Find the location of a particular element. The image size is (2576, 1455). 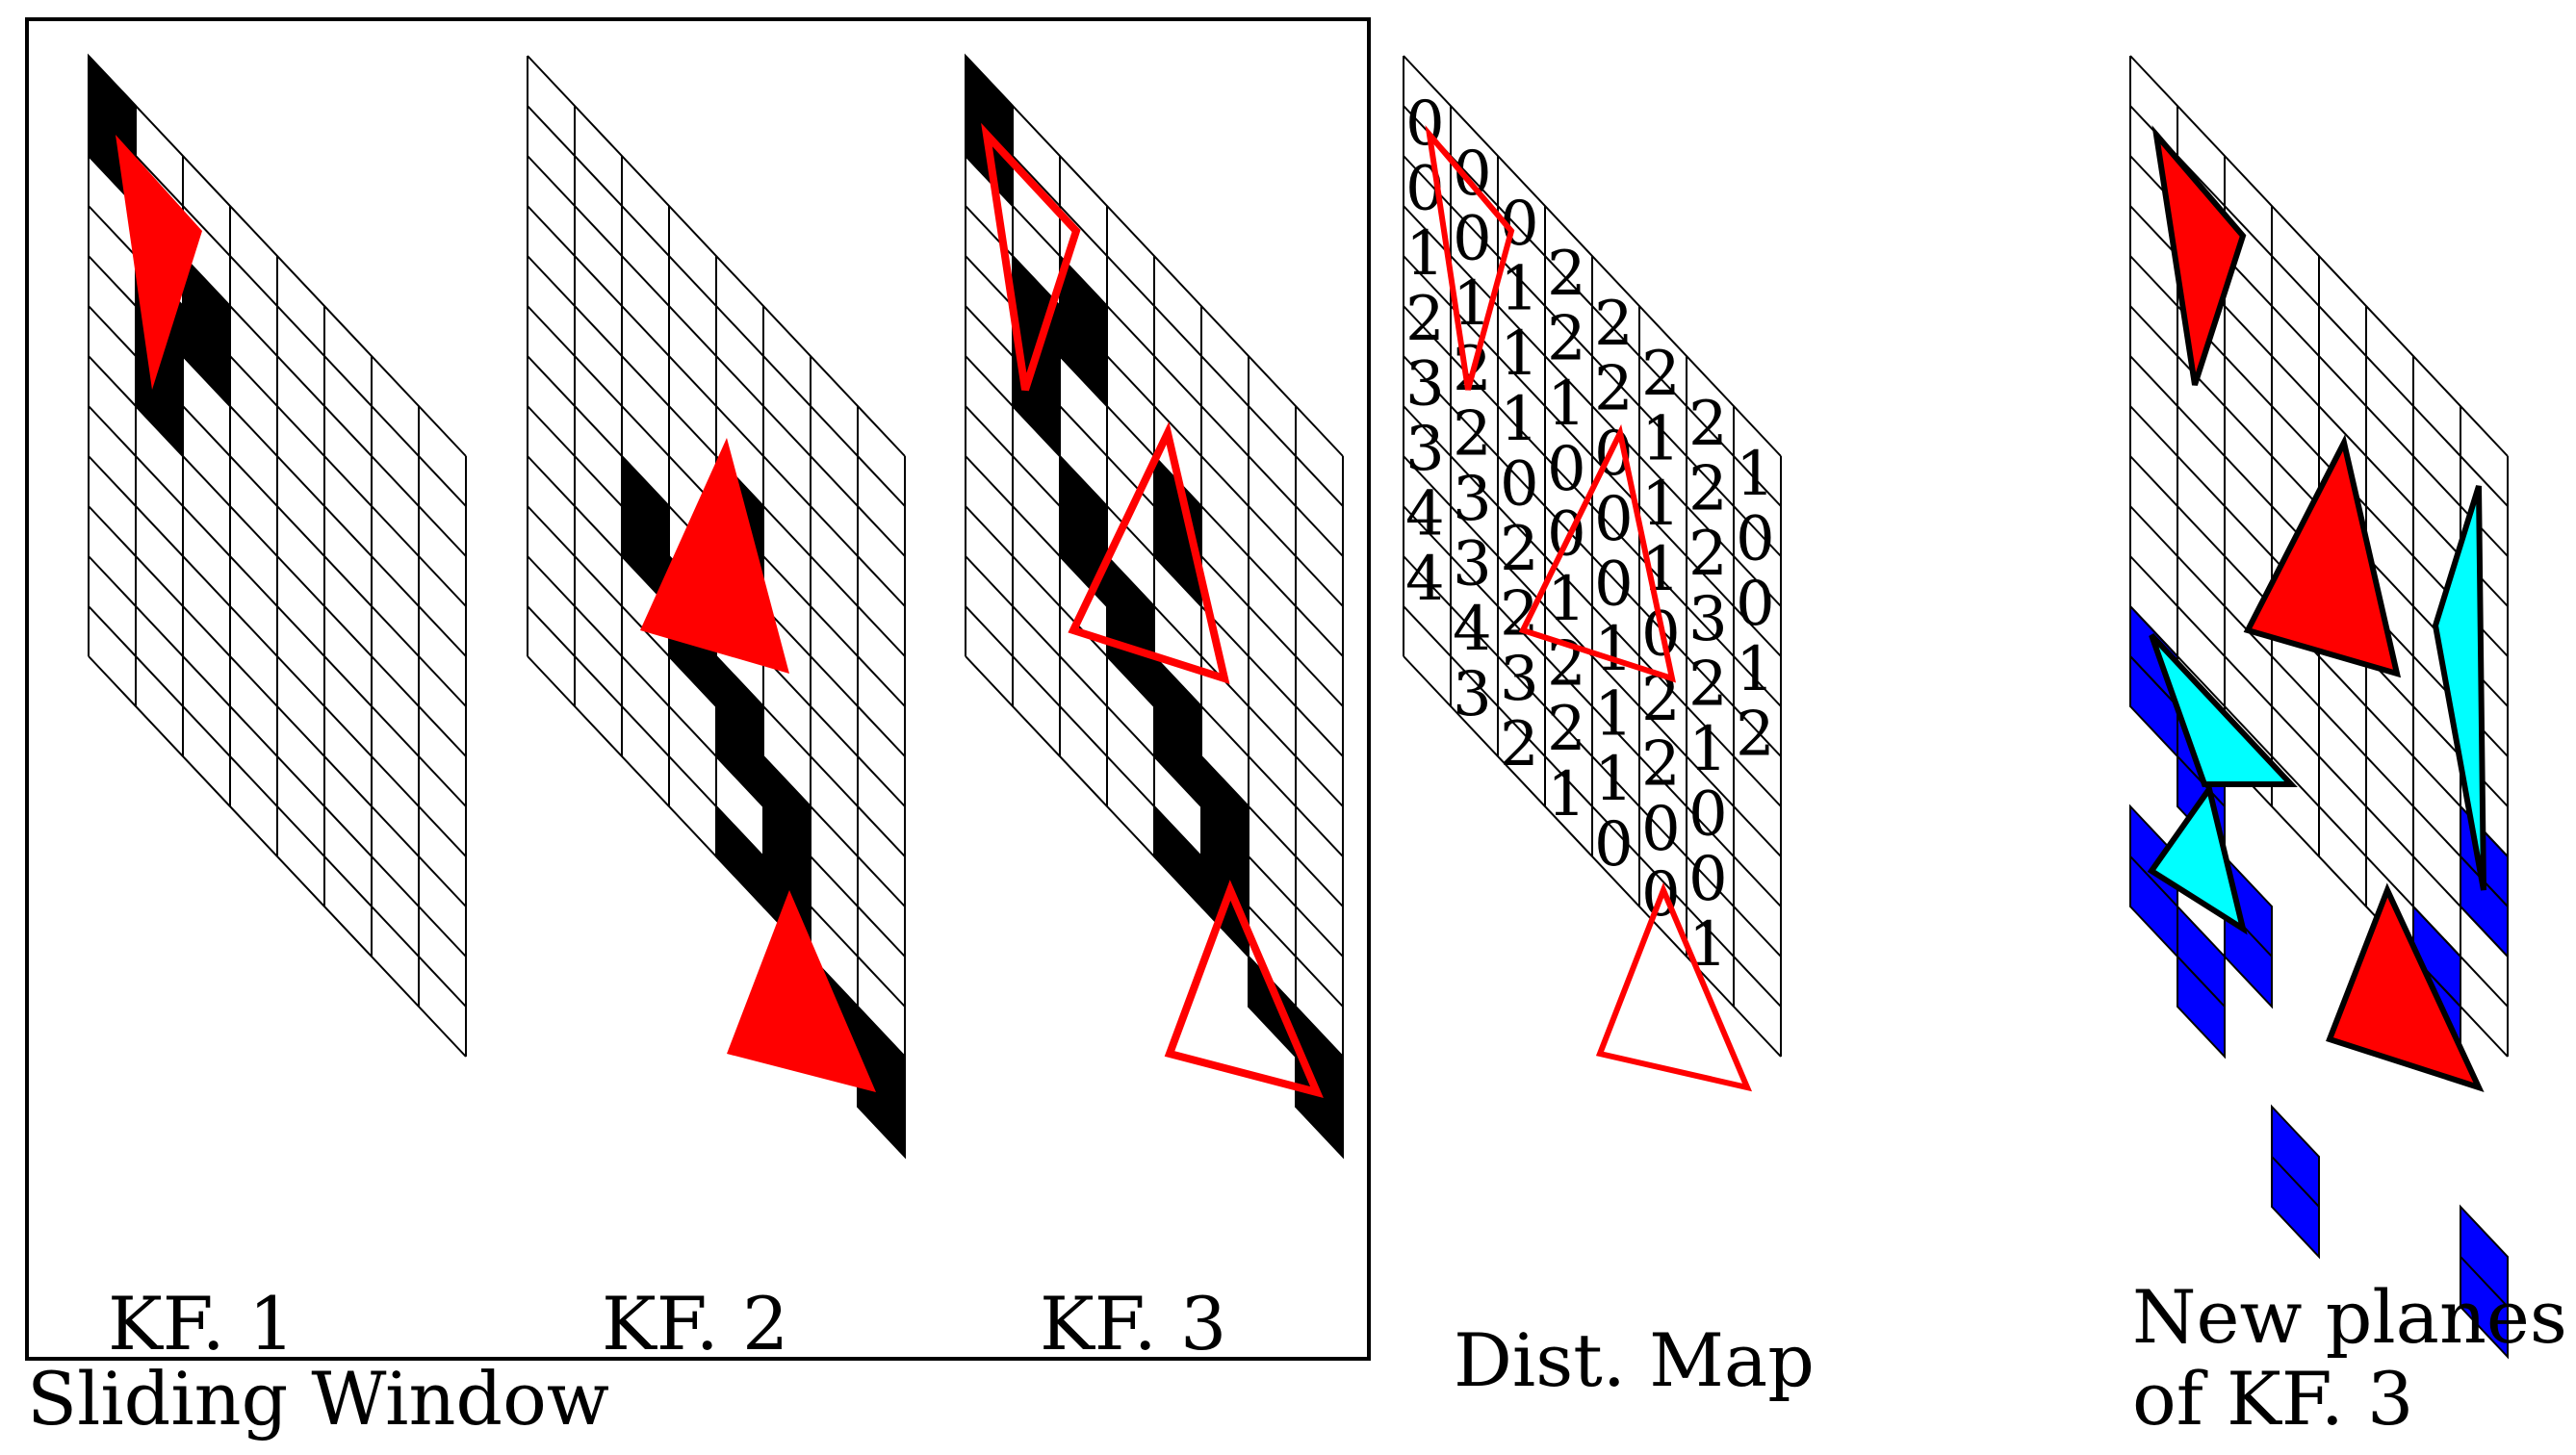

new-planes-label-line1: New planes is located at coordinates (2349, 1317).